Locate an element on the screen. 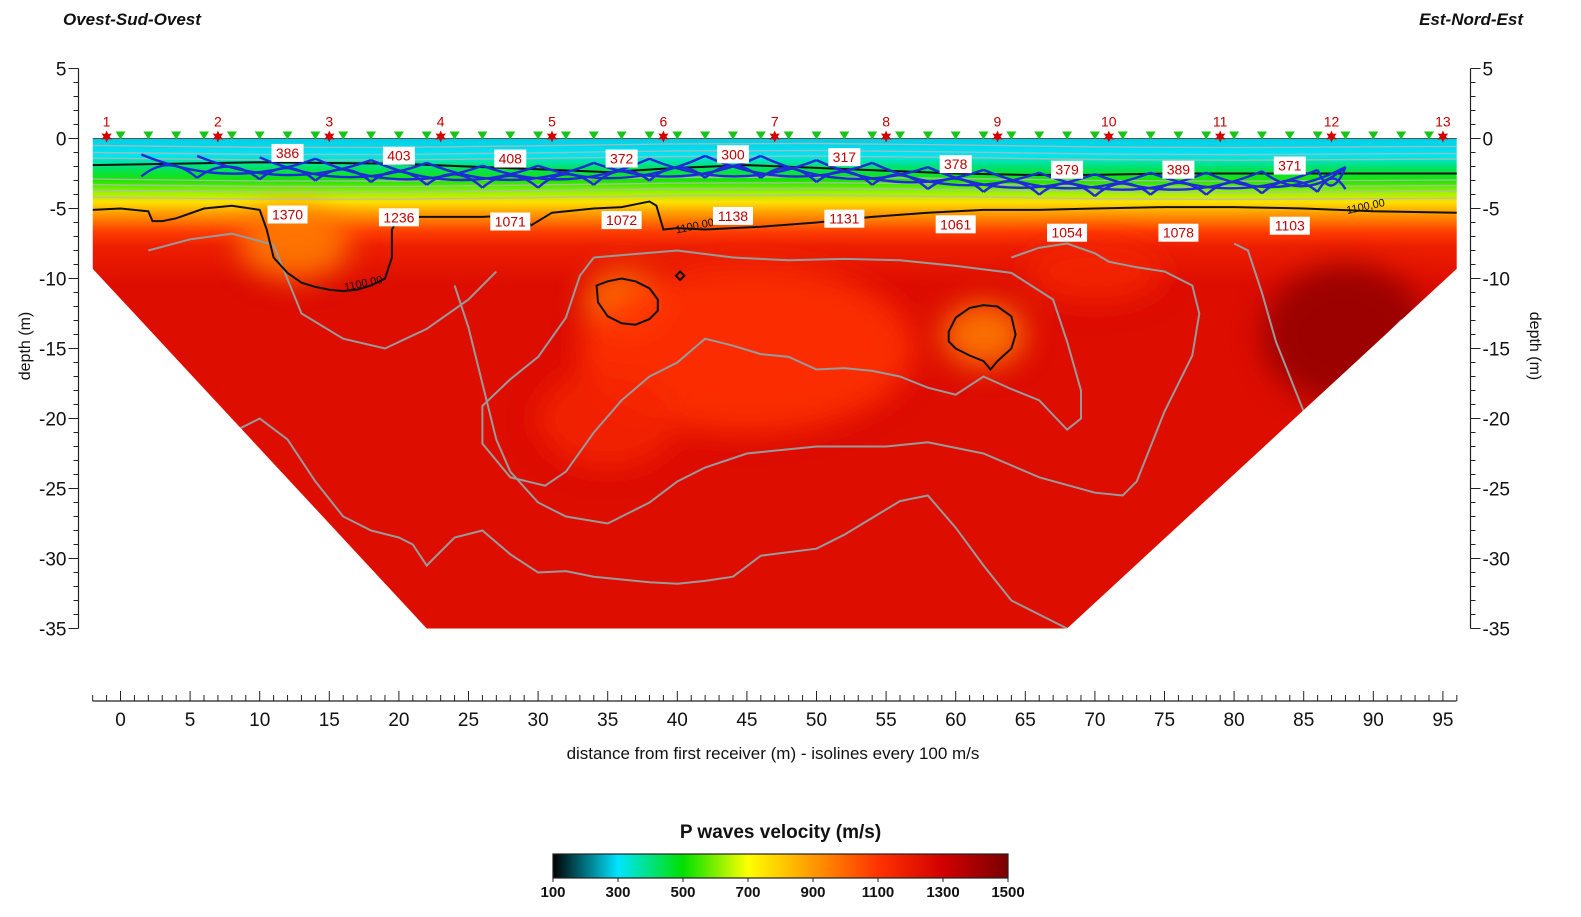 This screenshot has height=917, width=1581. layer2-velocity-label: 1072 is located at coordinates (621, 220).